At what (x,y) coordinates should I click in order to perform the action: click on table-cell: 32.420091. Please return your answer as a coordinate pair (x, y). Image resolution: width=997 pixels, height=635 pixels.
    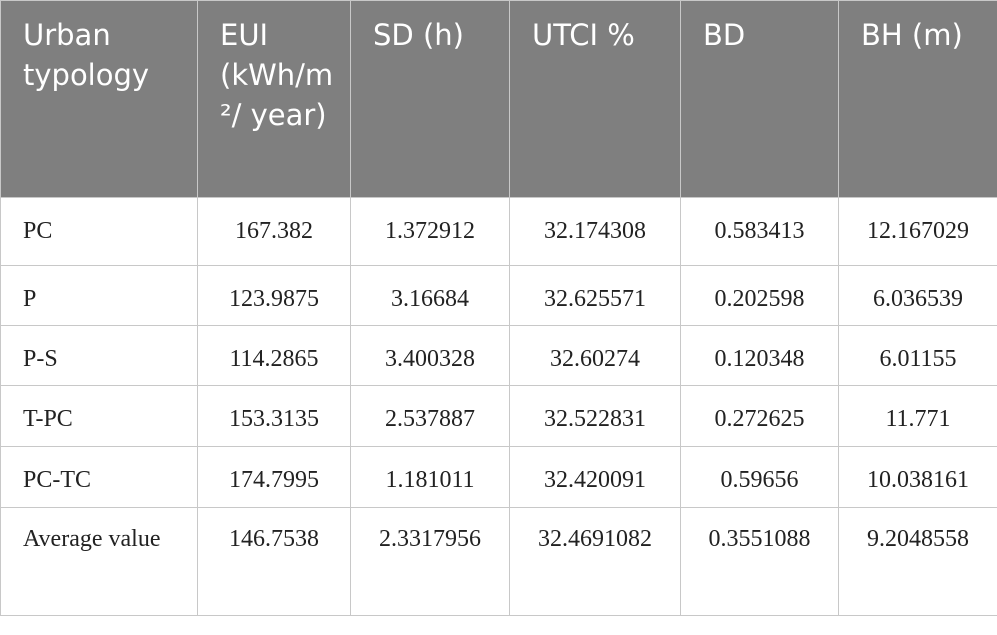
    Looking at the image, I should click on (595, 477).